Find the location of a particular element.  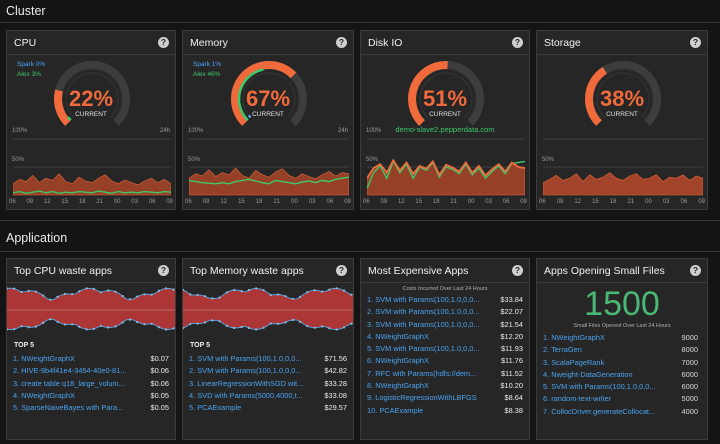

list-item: 6. NWeightGraphX $11.76 is located at coordinates (445, 361).